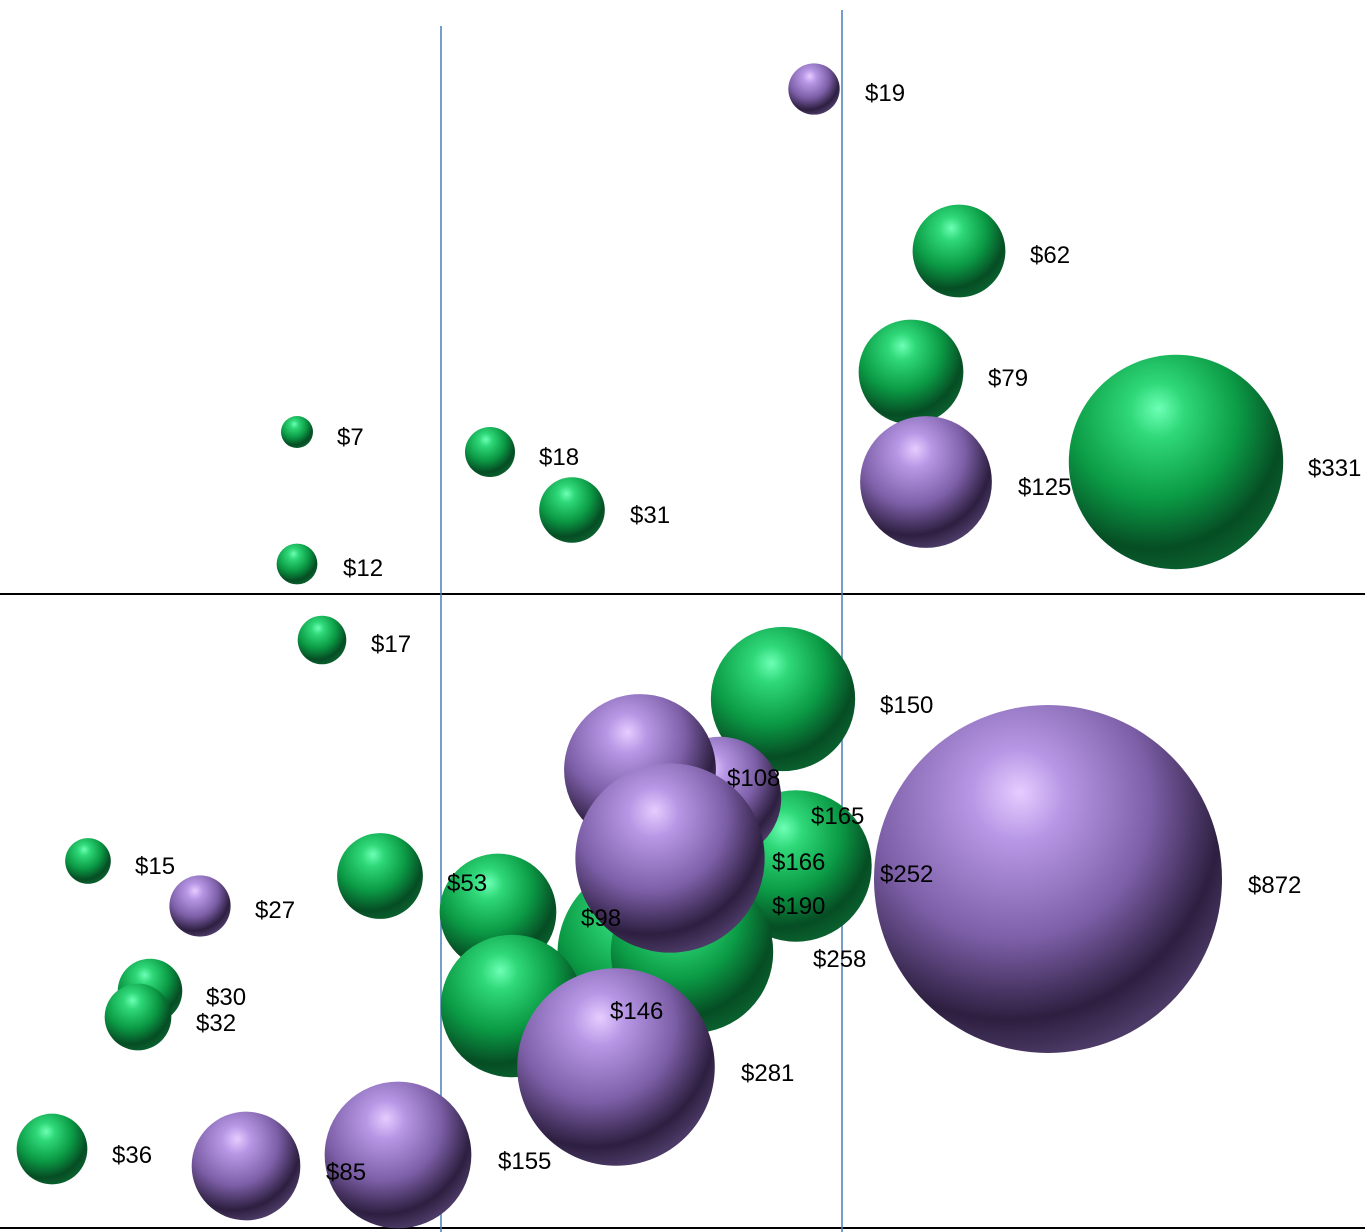  I want to click on bubble-value-label: $12, so click(363, 568).